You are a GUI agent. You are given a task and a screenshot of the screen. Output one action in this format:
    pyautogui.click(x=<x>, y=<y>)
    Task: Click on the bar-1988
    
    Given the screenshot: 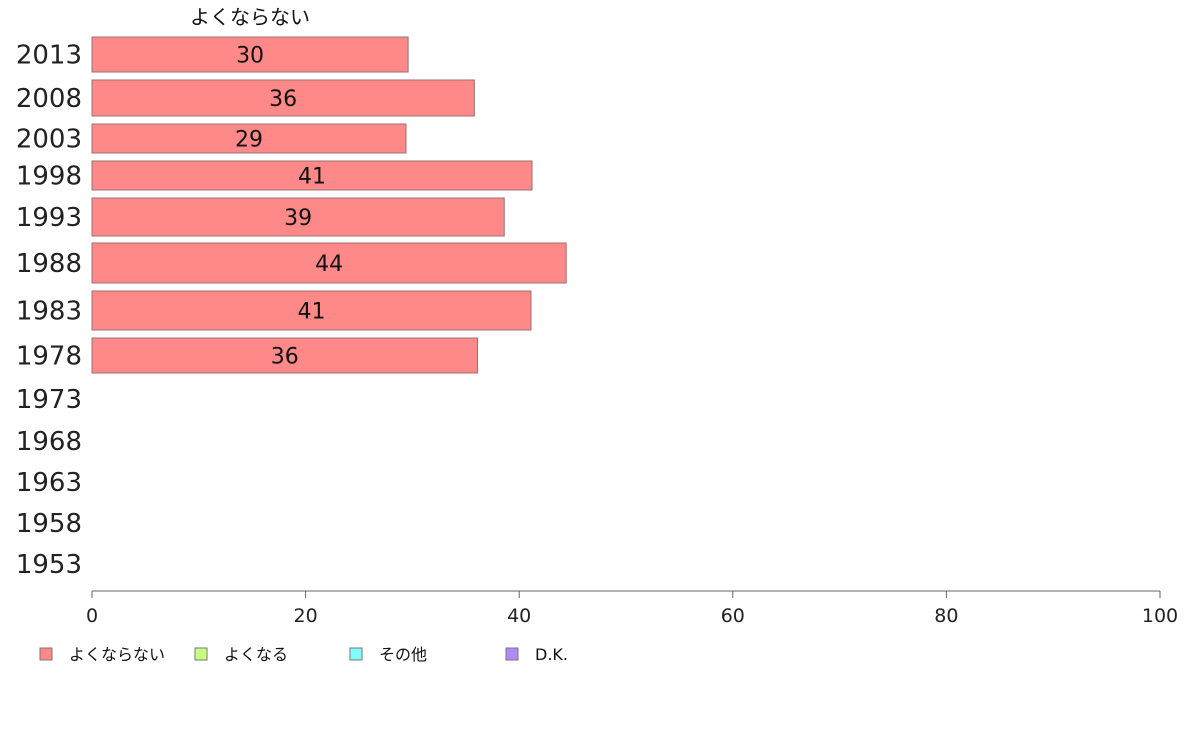 What is the action you would take?
    pyautogui.click(x=329, y=263)
    